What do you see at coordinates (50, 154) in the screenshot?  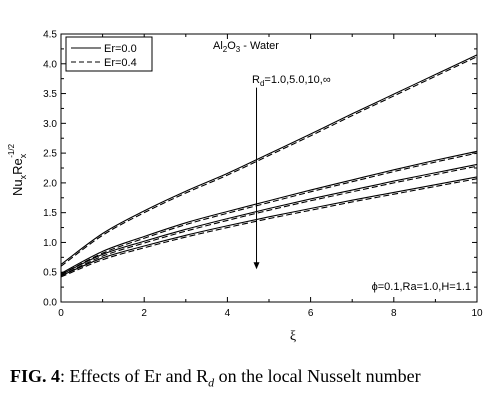 I see `y-tick-label: 2.5` at bounding box center [50, 154].